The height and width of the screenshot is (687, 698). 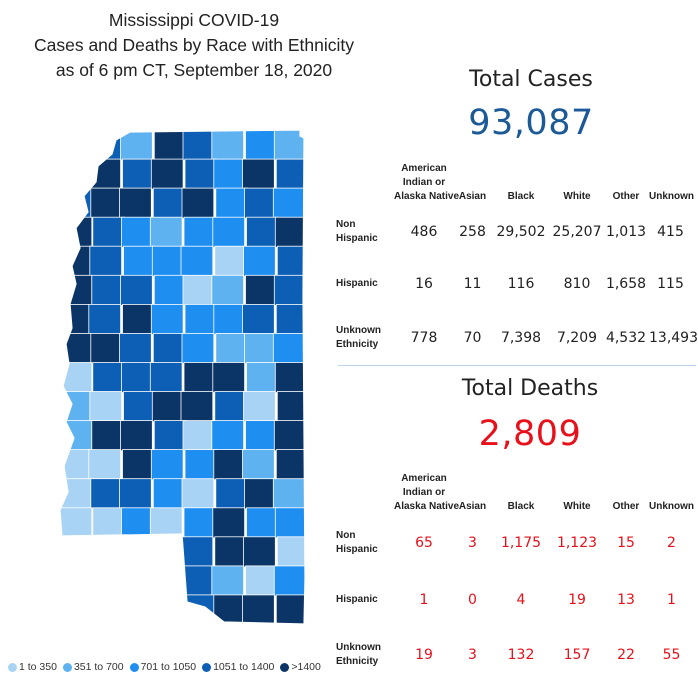 What do you see at coordinates (515, 543) in the screenshot?
I see `table-row: Non Hispanic 65 3 1,175 1,123 15 2` at bounding box center [515, 543].